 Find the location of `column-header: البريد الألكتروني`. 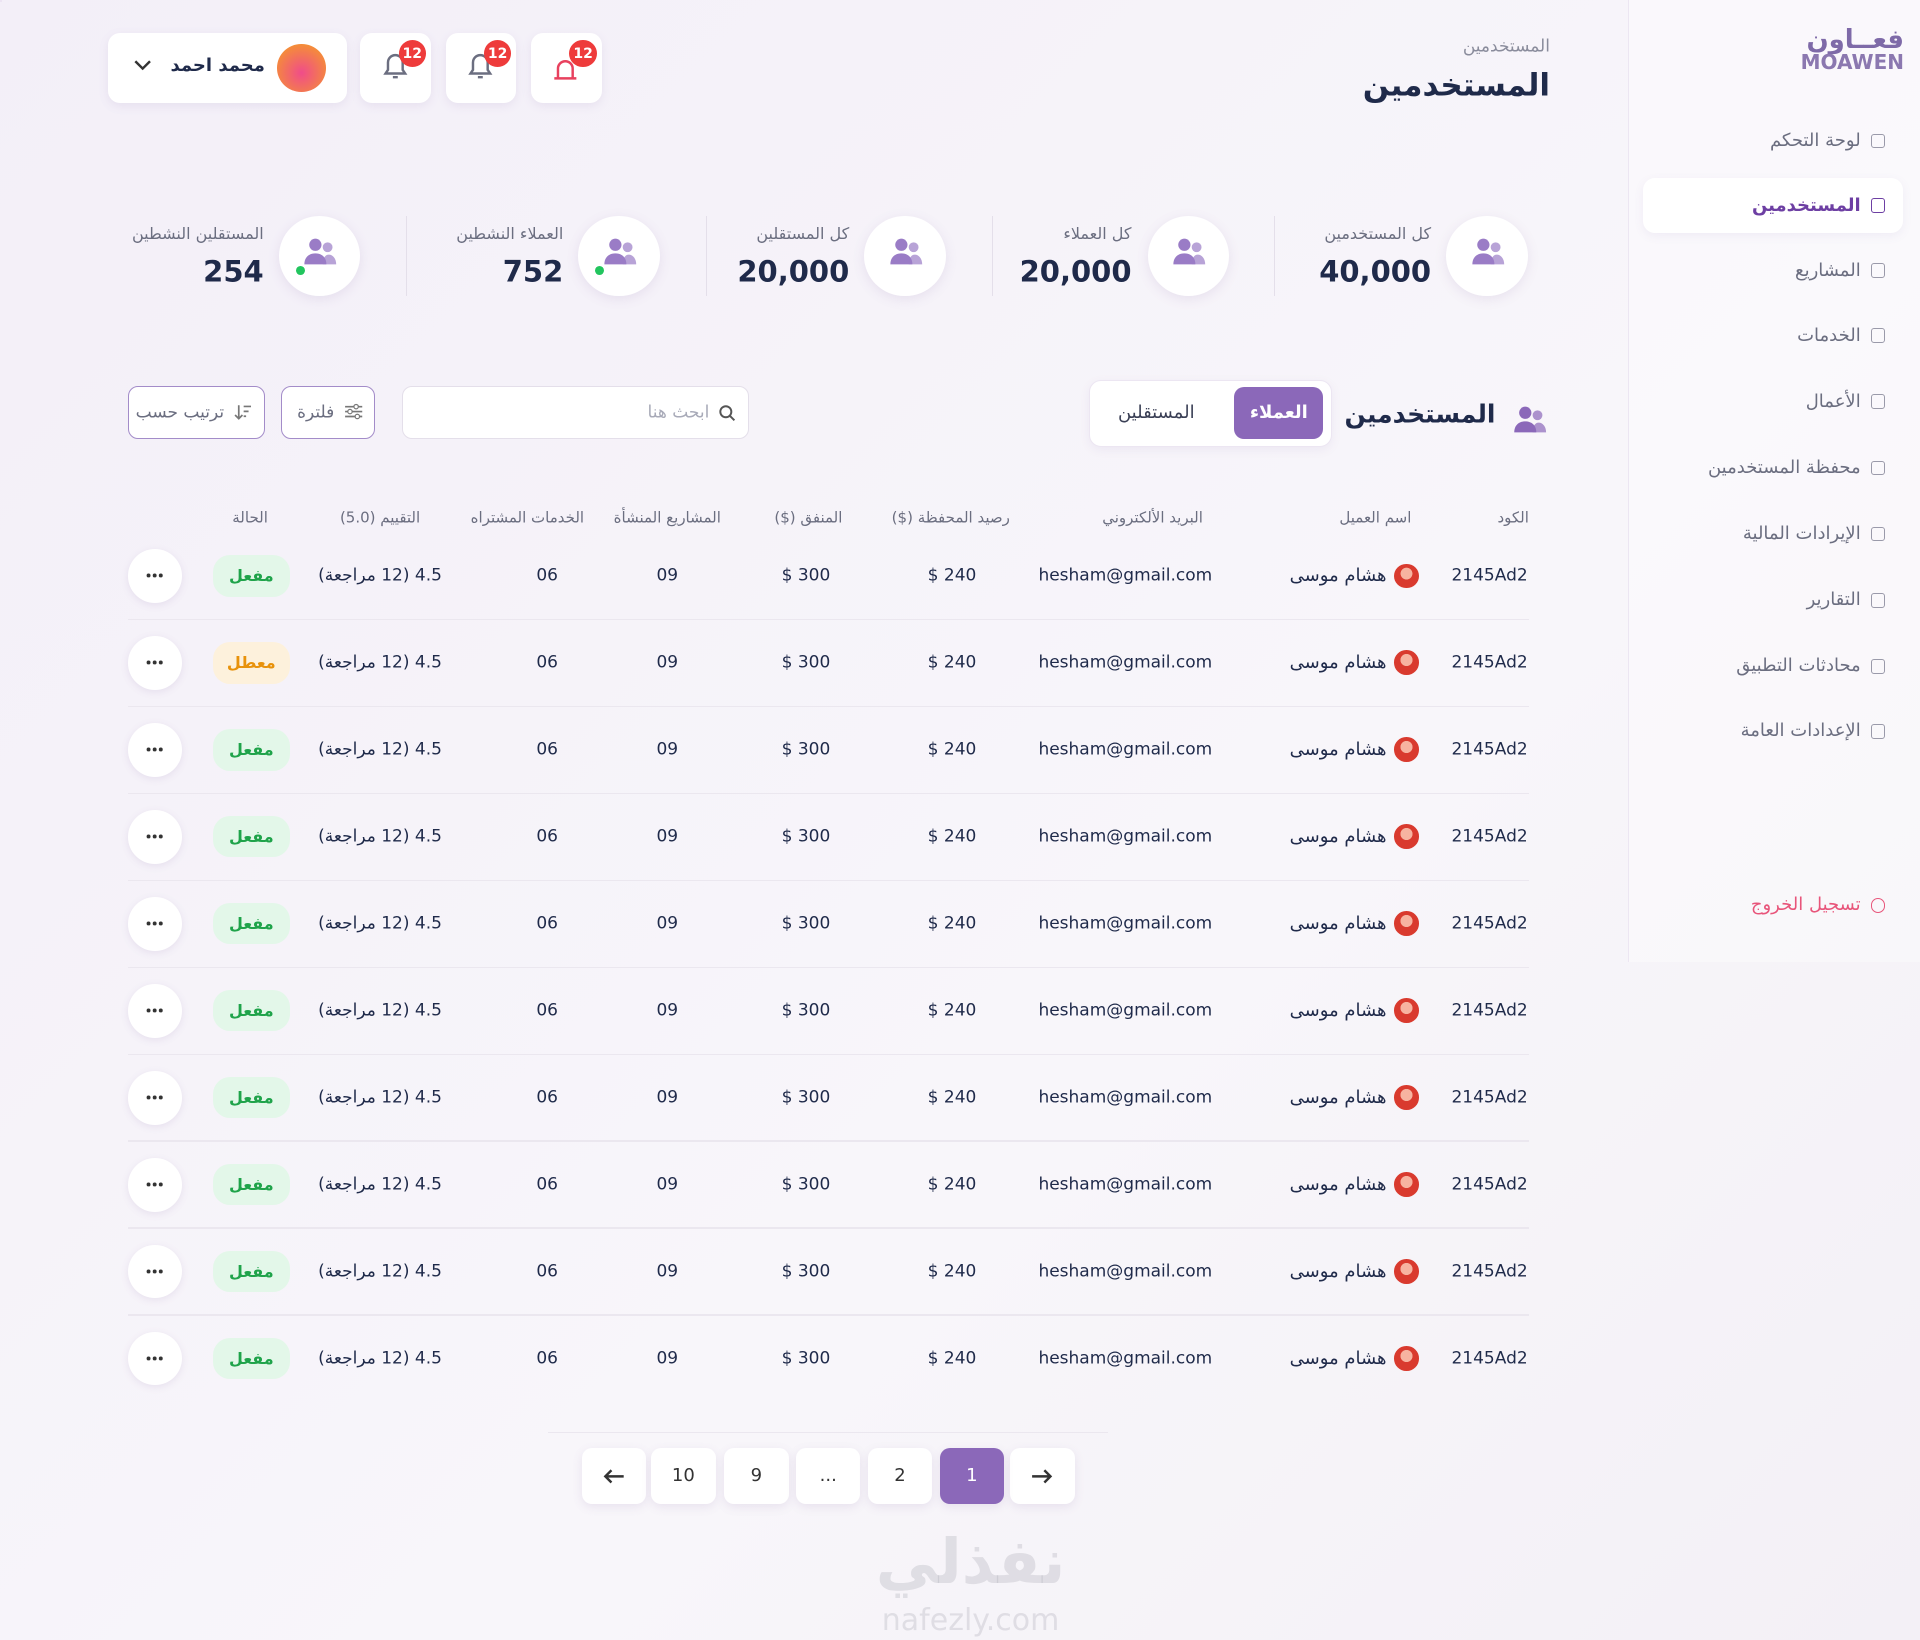

column-header: البريد الألكتروني is located at coordinates (1152, 517).